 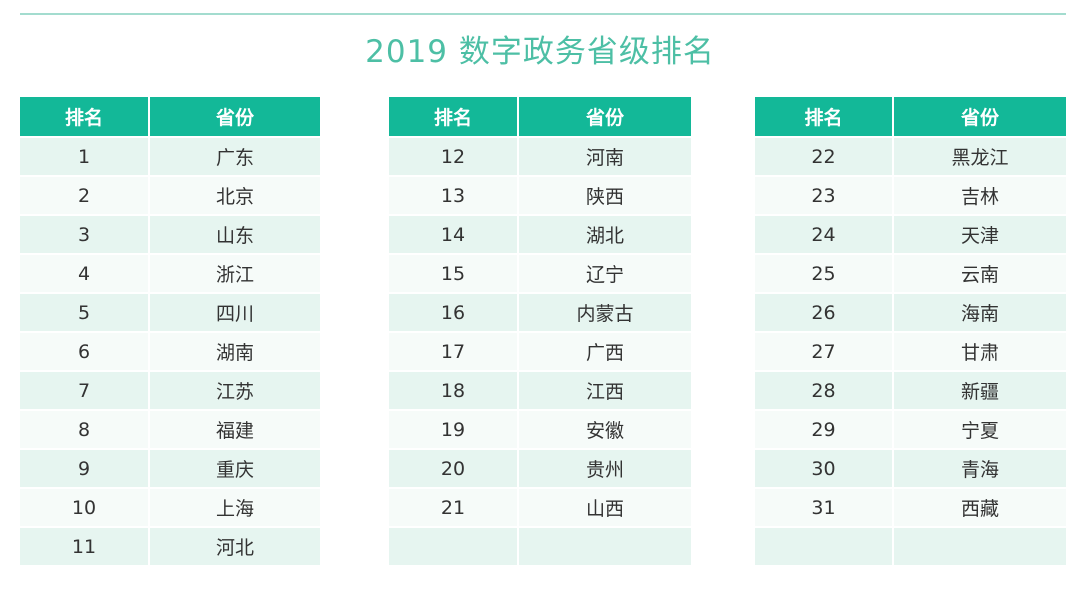 What do you see at coordinates (980, 233) in the screenshot?
I see `province-cell: 天津` at bounding box center [980, 233].